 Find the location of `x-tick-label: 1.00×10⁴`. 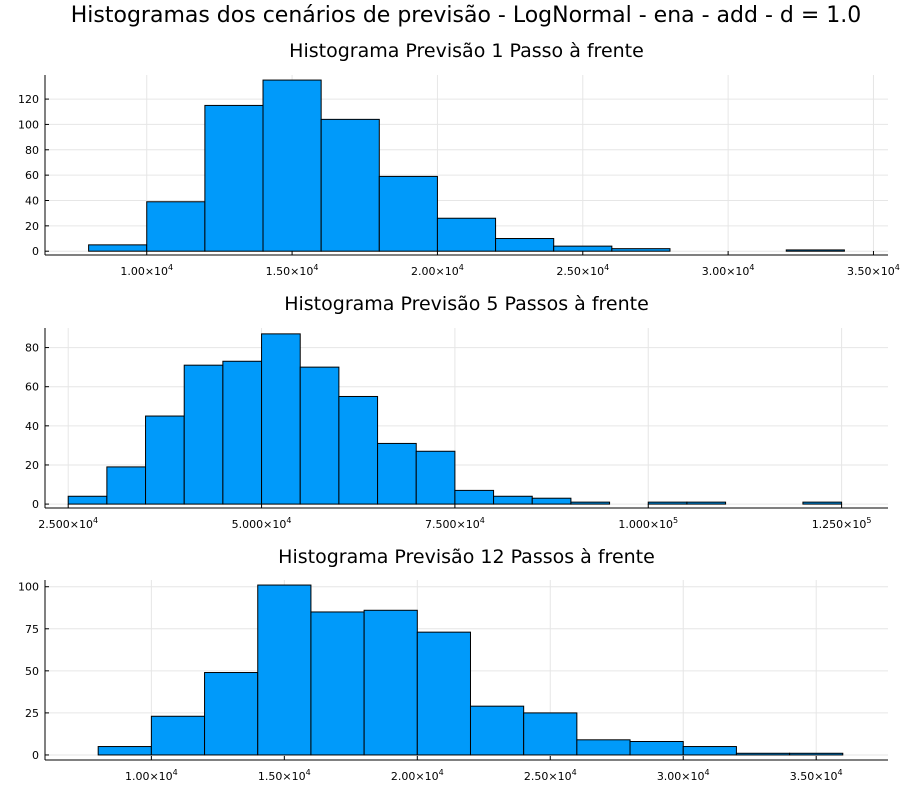

x-tick-label: 1.00×10⁴ is located at coordinates (146, 270).